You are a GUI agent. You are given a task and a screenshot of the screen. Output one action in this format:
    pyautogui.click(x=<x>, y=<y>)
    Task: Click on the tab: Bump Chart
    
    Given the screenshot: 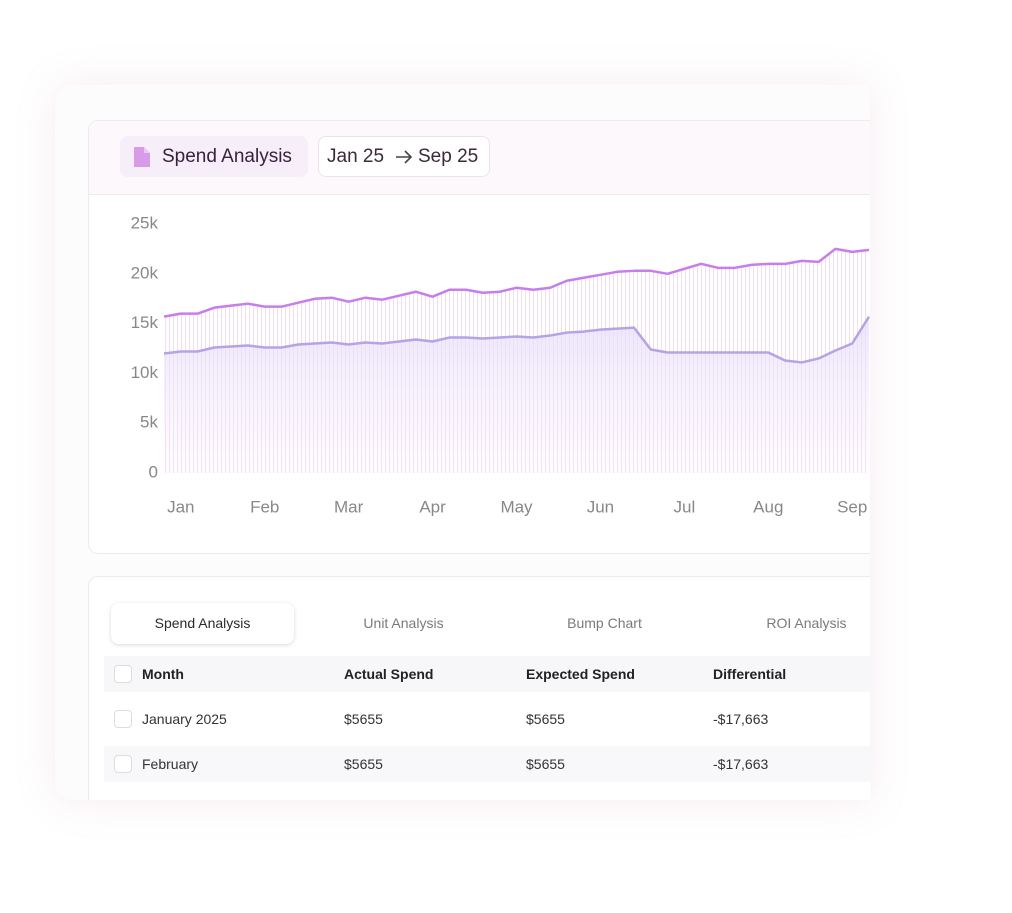 What is the action you would take?
    pyautogui.click(x=604, y=623)
    